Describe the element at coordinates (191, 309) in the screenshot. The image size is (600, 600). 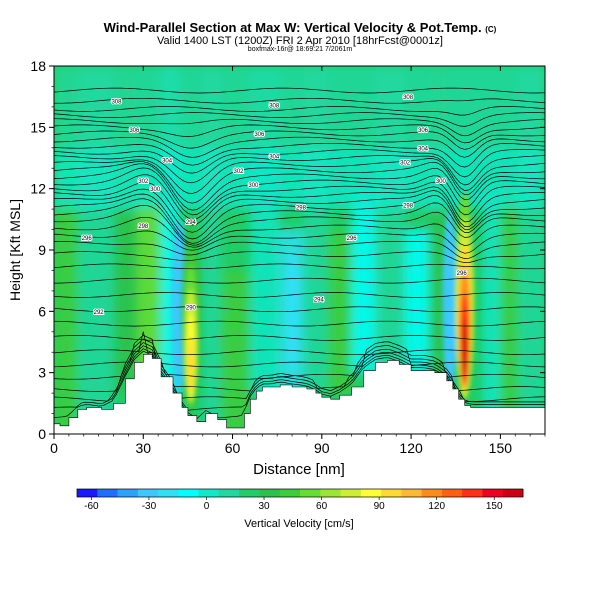
I see `contour-label: 290` at that location.